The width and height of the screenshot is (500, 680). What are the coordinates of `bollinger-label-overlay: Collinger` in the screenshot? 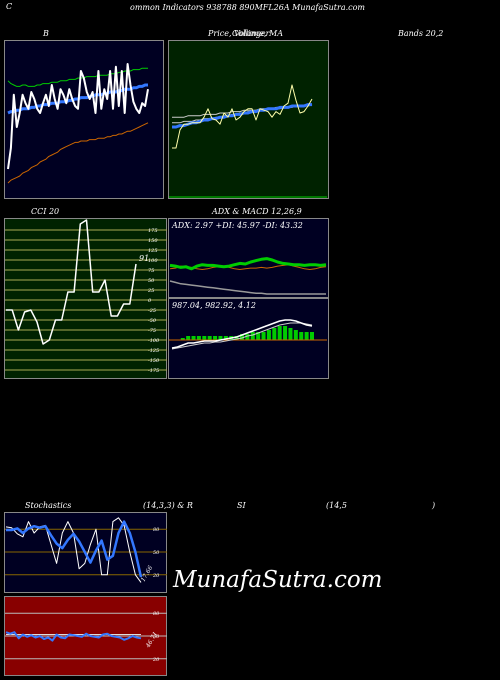 It's located at (251, 33).